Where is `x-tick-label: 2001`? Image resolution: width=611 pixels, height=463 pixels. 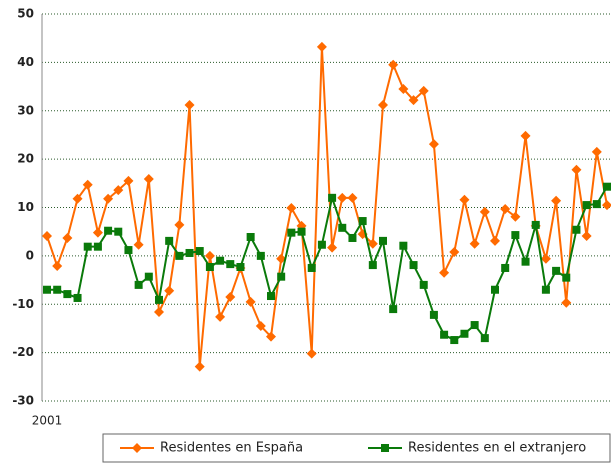
x-tick-label: 2001 is located at coordinates (47, 421).